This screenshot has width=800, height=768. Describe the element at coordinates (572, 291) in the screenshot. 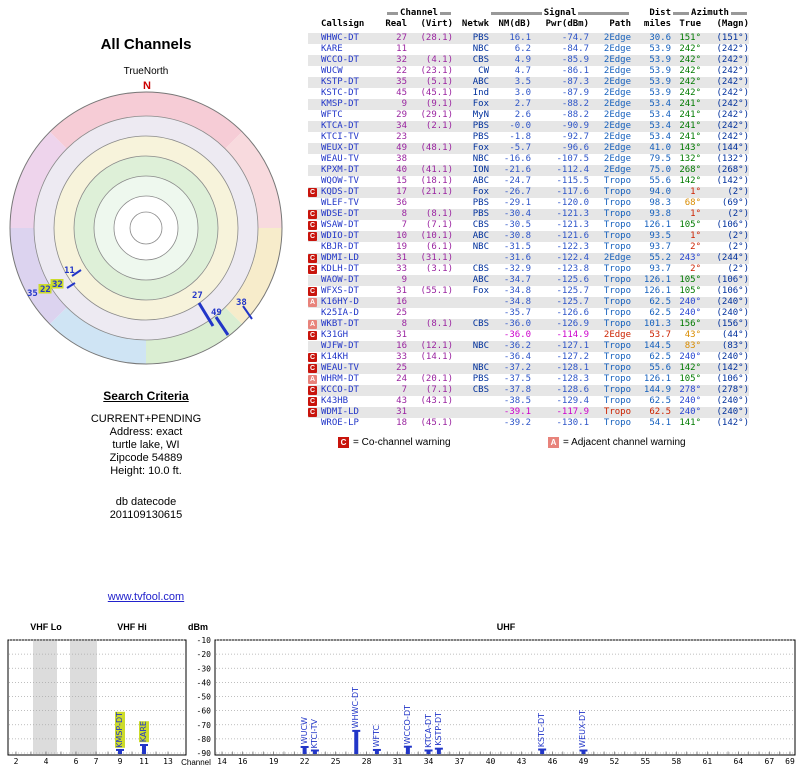

I see `cell-power-dbm: -125.7` at that location.